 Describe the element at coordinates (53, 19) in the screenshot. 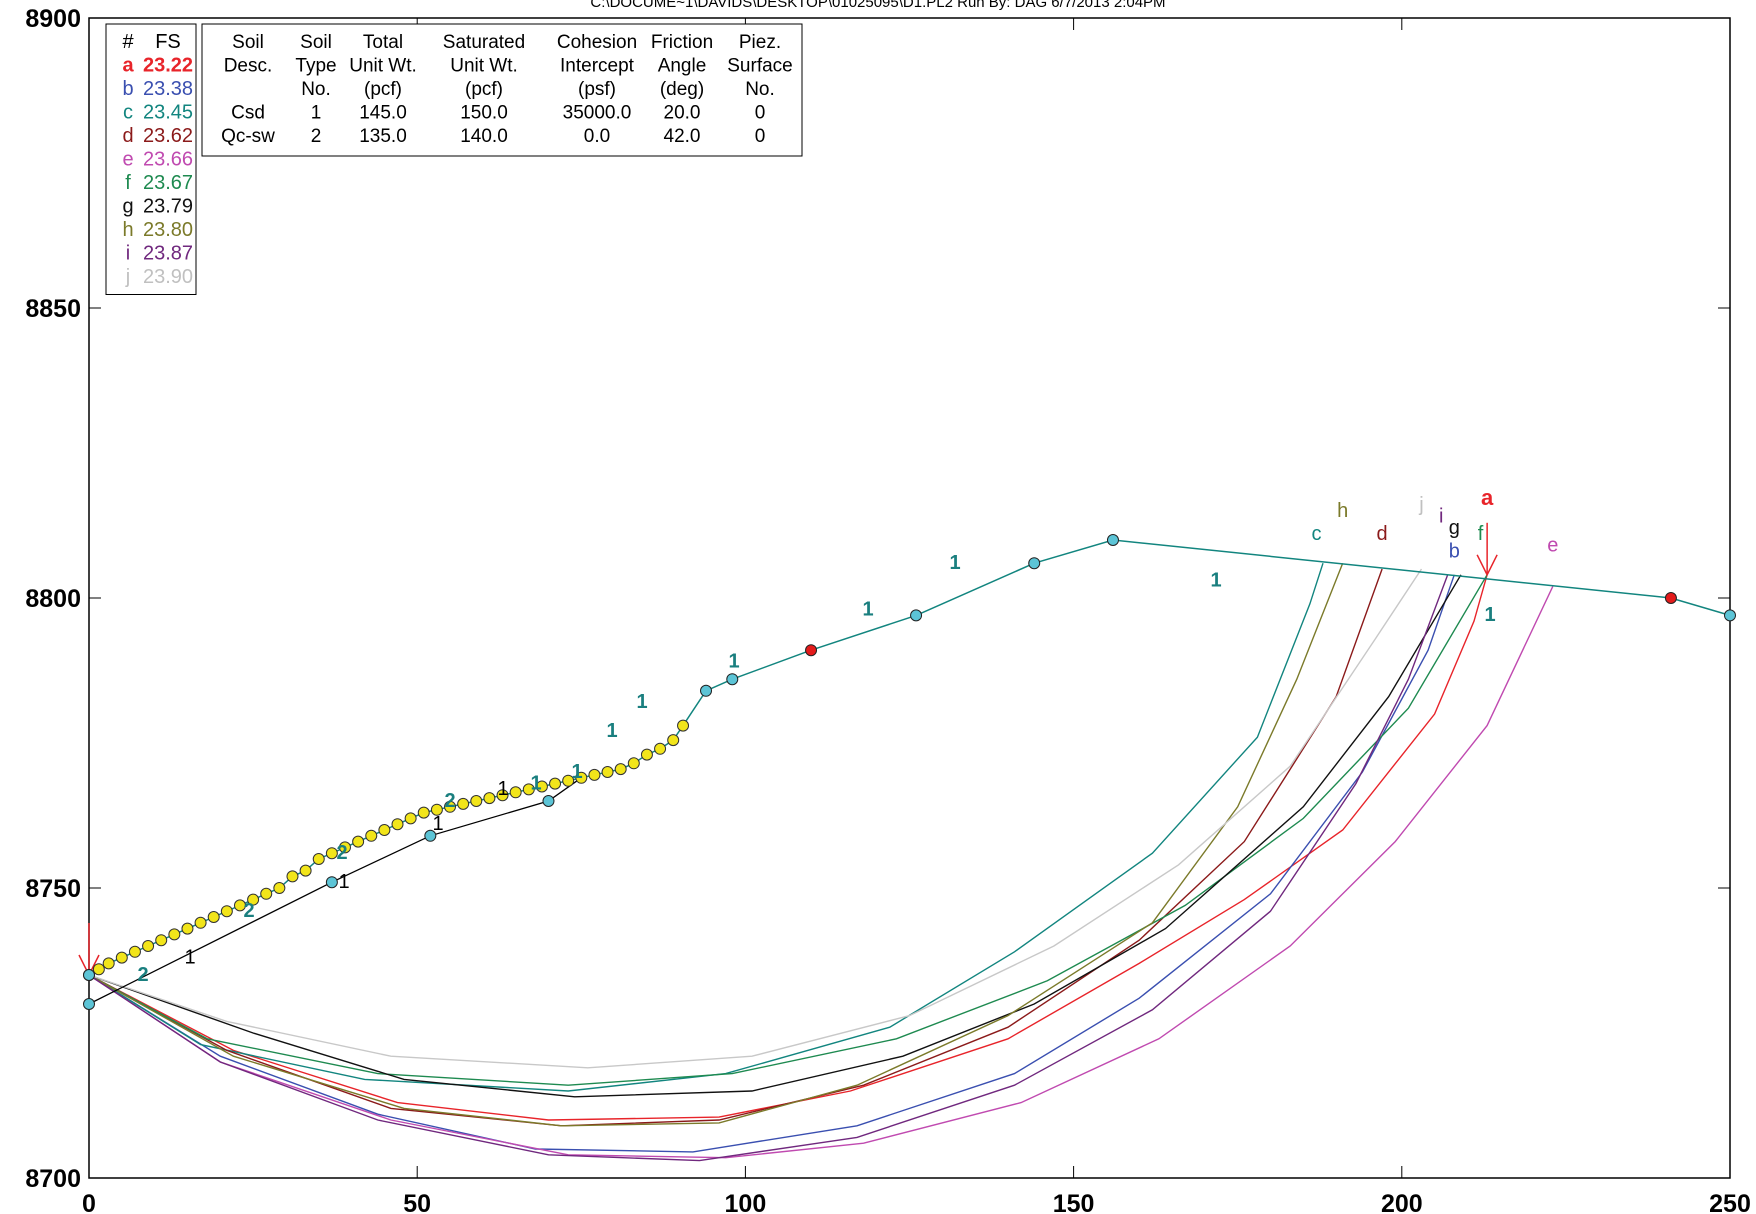

I see `y-tick-label: 8900` at that location.